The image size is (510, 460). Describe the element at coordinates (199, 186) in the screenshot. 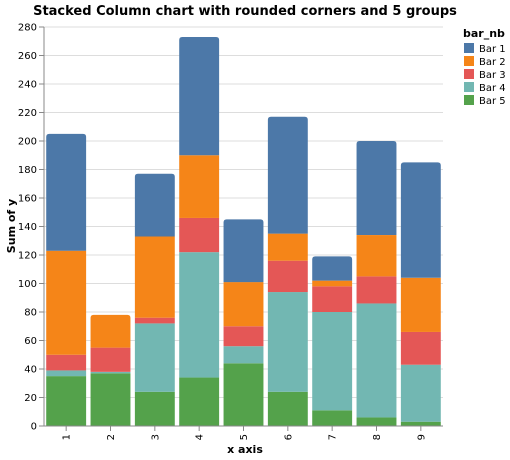

I see `bar-bar-2-x4` at that location.